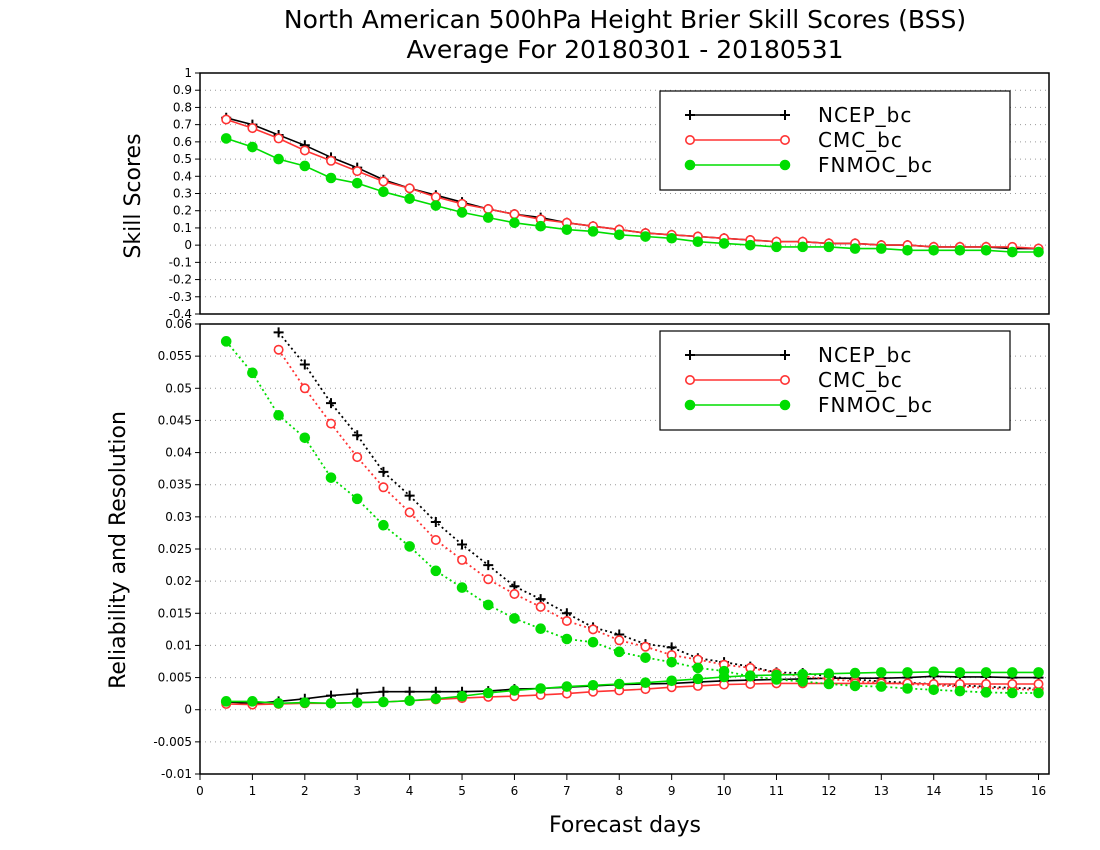 The width and height of the screenshot is (1100, 850). What do you see at coordinates (875, 165) in the screenshot?
I see `top-legend-fnmoc-bc-label: FNMOC_bc` at bounding box center [875, 165].